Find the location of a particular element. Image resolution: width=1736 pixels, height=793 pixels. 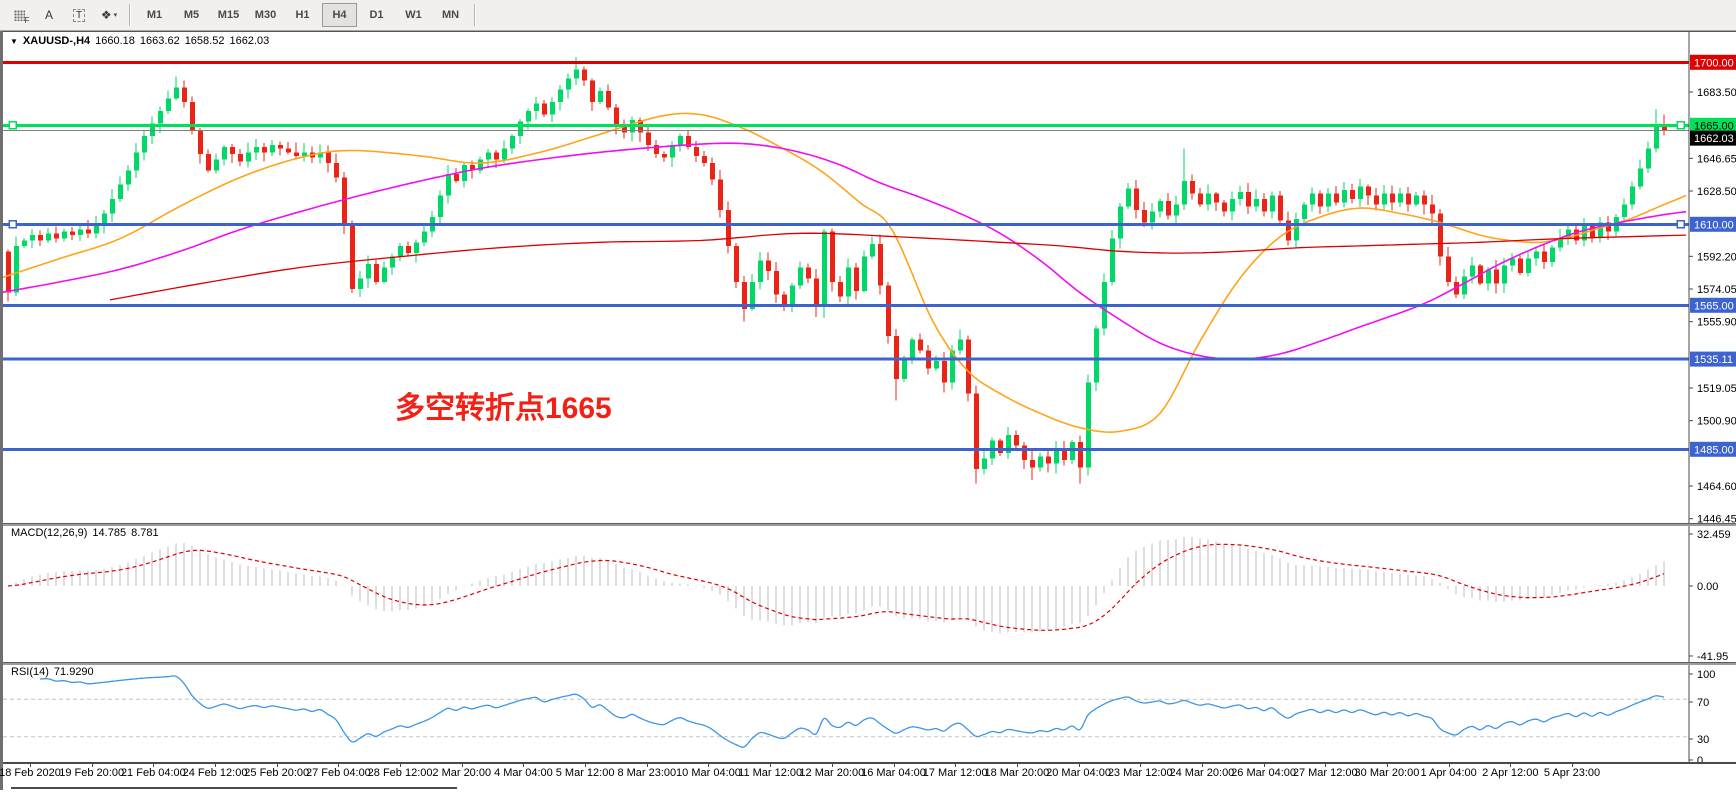

time-label: 2 Mar 20:00 is located at coordinates (462, 773).